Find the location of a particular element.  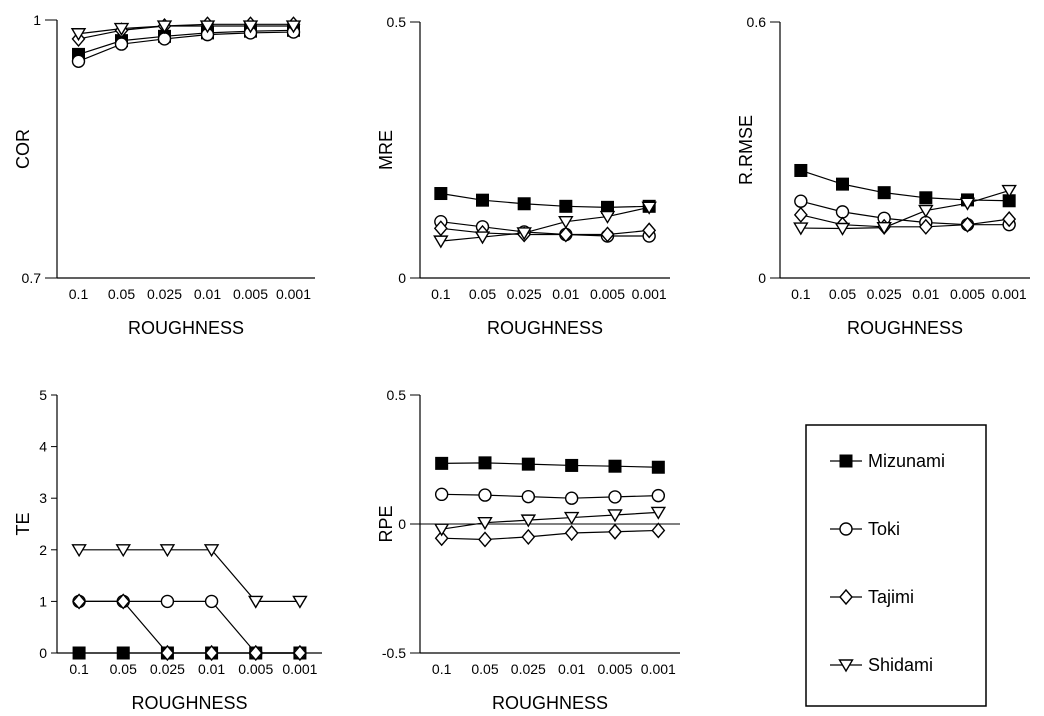

legend-label: Mizunami is located at coordinates (906, 461).